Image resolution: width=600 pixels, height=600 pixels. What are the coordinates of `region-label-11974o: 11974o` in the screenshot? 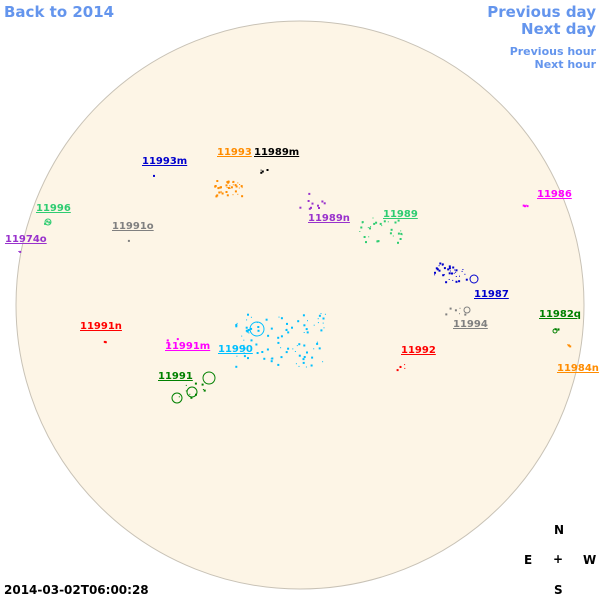 It's located at (26, 239).